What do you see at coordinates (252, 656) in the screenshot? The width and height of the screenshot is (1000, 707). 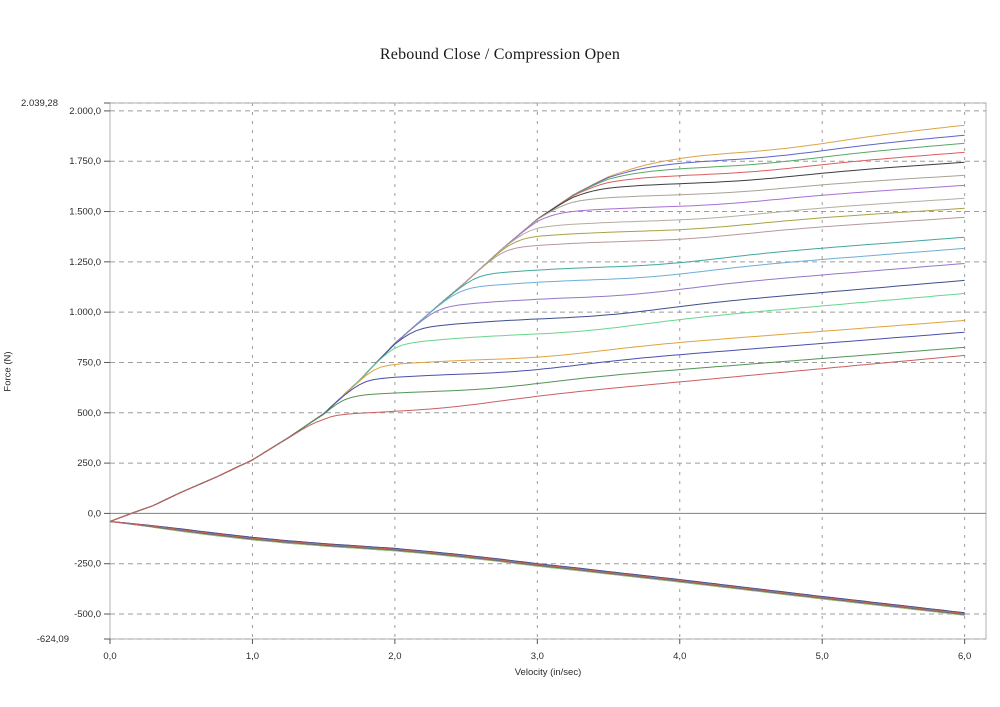 I see `x-tick-label: 1,0` at bounding box center [252, 656].